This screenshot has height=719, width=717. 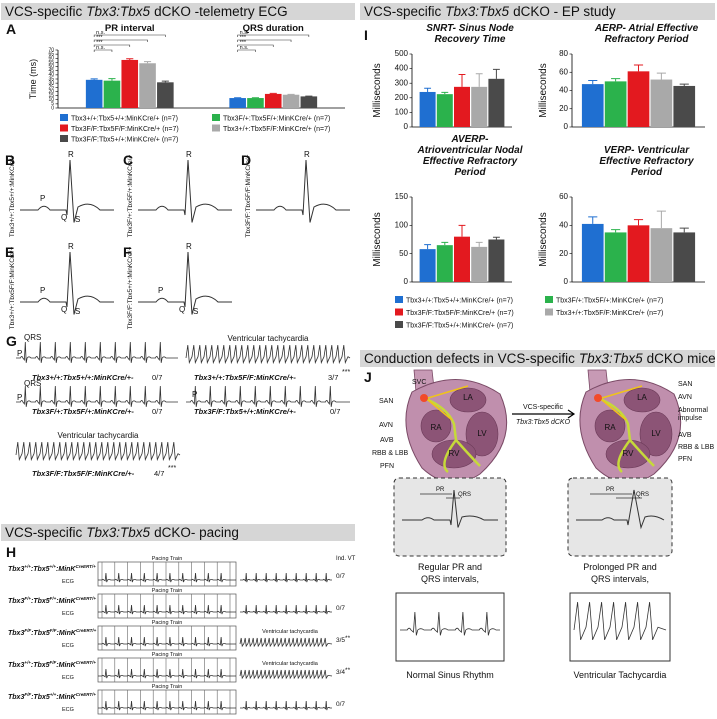 What do you see at coordinates (450, 675) in the screenshot?
I see `rhythm-label: Normal Sinus Rhythm` at bounding box center [450, 675].